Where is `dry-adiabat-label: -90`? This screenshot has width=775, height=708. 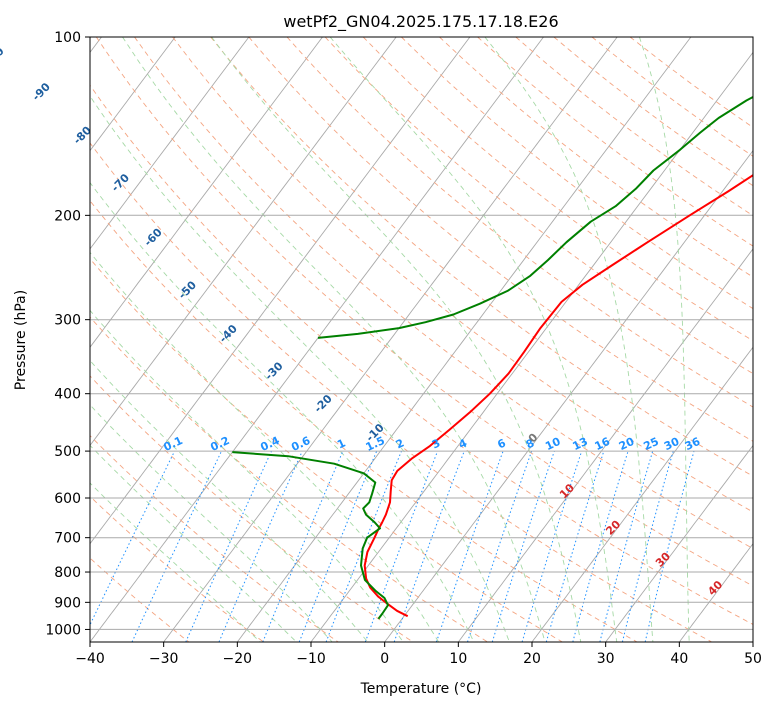 dry-adiabat-label: -90 is located at coordinates (41, 91).